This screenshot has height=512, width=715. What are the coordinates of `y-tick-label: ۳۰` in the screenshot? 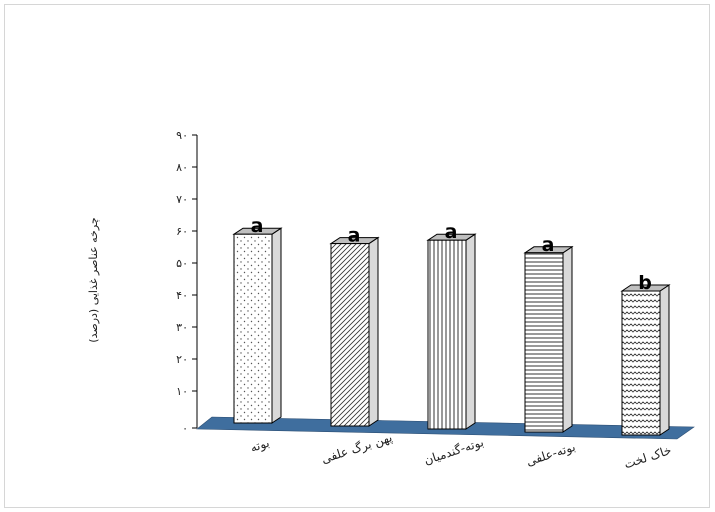 It's located at (182, 327).